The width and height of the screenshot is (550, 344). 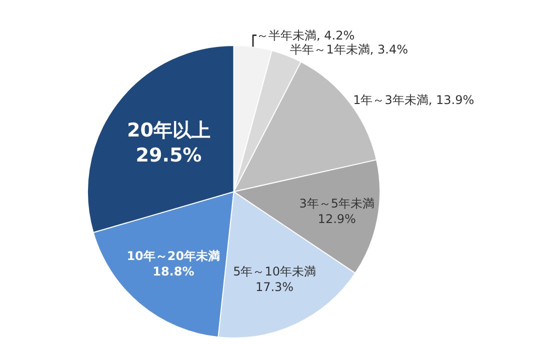 What do you see at coordinates (413, 99) in the screenshot?
I see `slice-label: 1年～3年未満, 13.9%` at bounding box center [413, 99].